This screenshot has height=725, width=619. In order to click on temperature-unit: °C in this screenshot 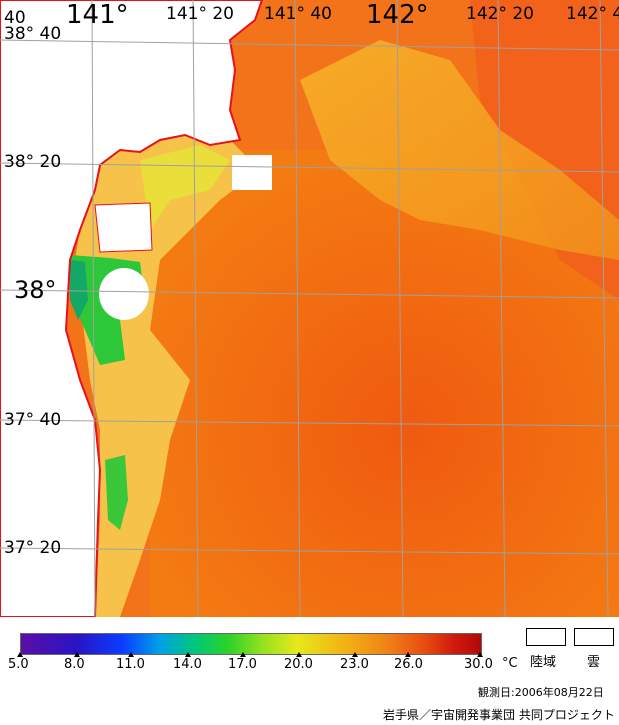, I will do `click(510, 663)`.